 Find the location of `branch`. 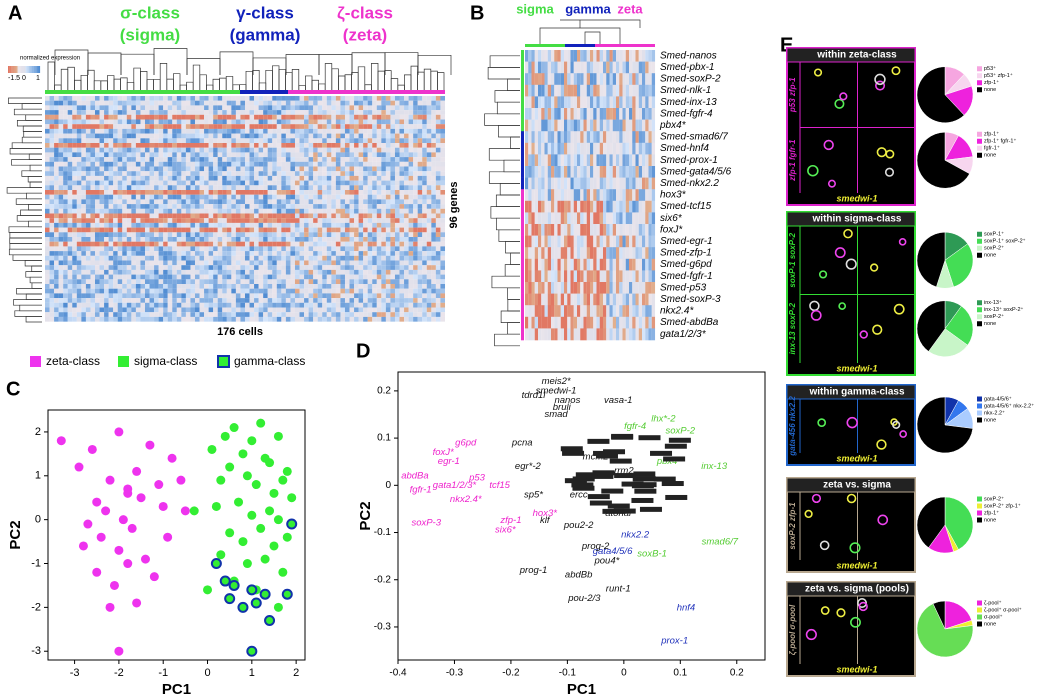

branch is located at coordinates (35, 280).